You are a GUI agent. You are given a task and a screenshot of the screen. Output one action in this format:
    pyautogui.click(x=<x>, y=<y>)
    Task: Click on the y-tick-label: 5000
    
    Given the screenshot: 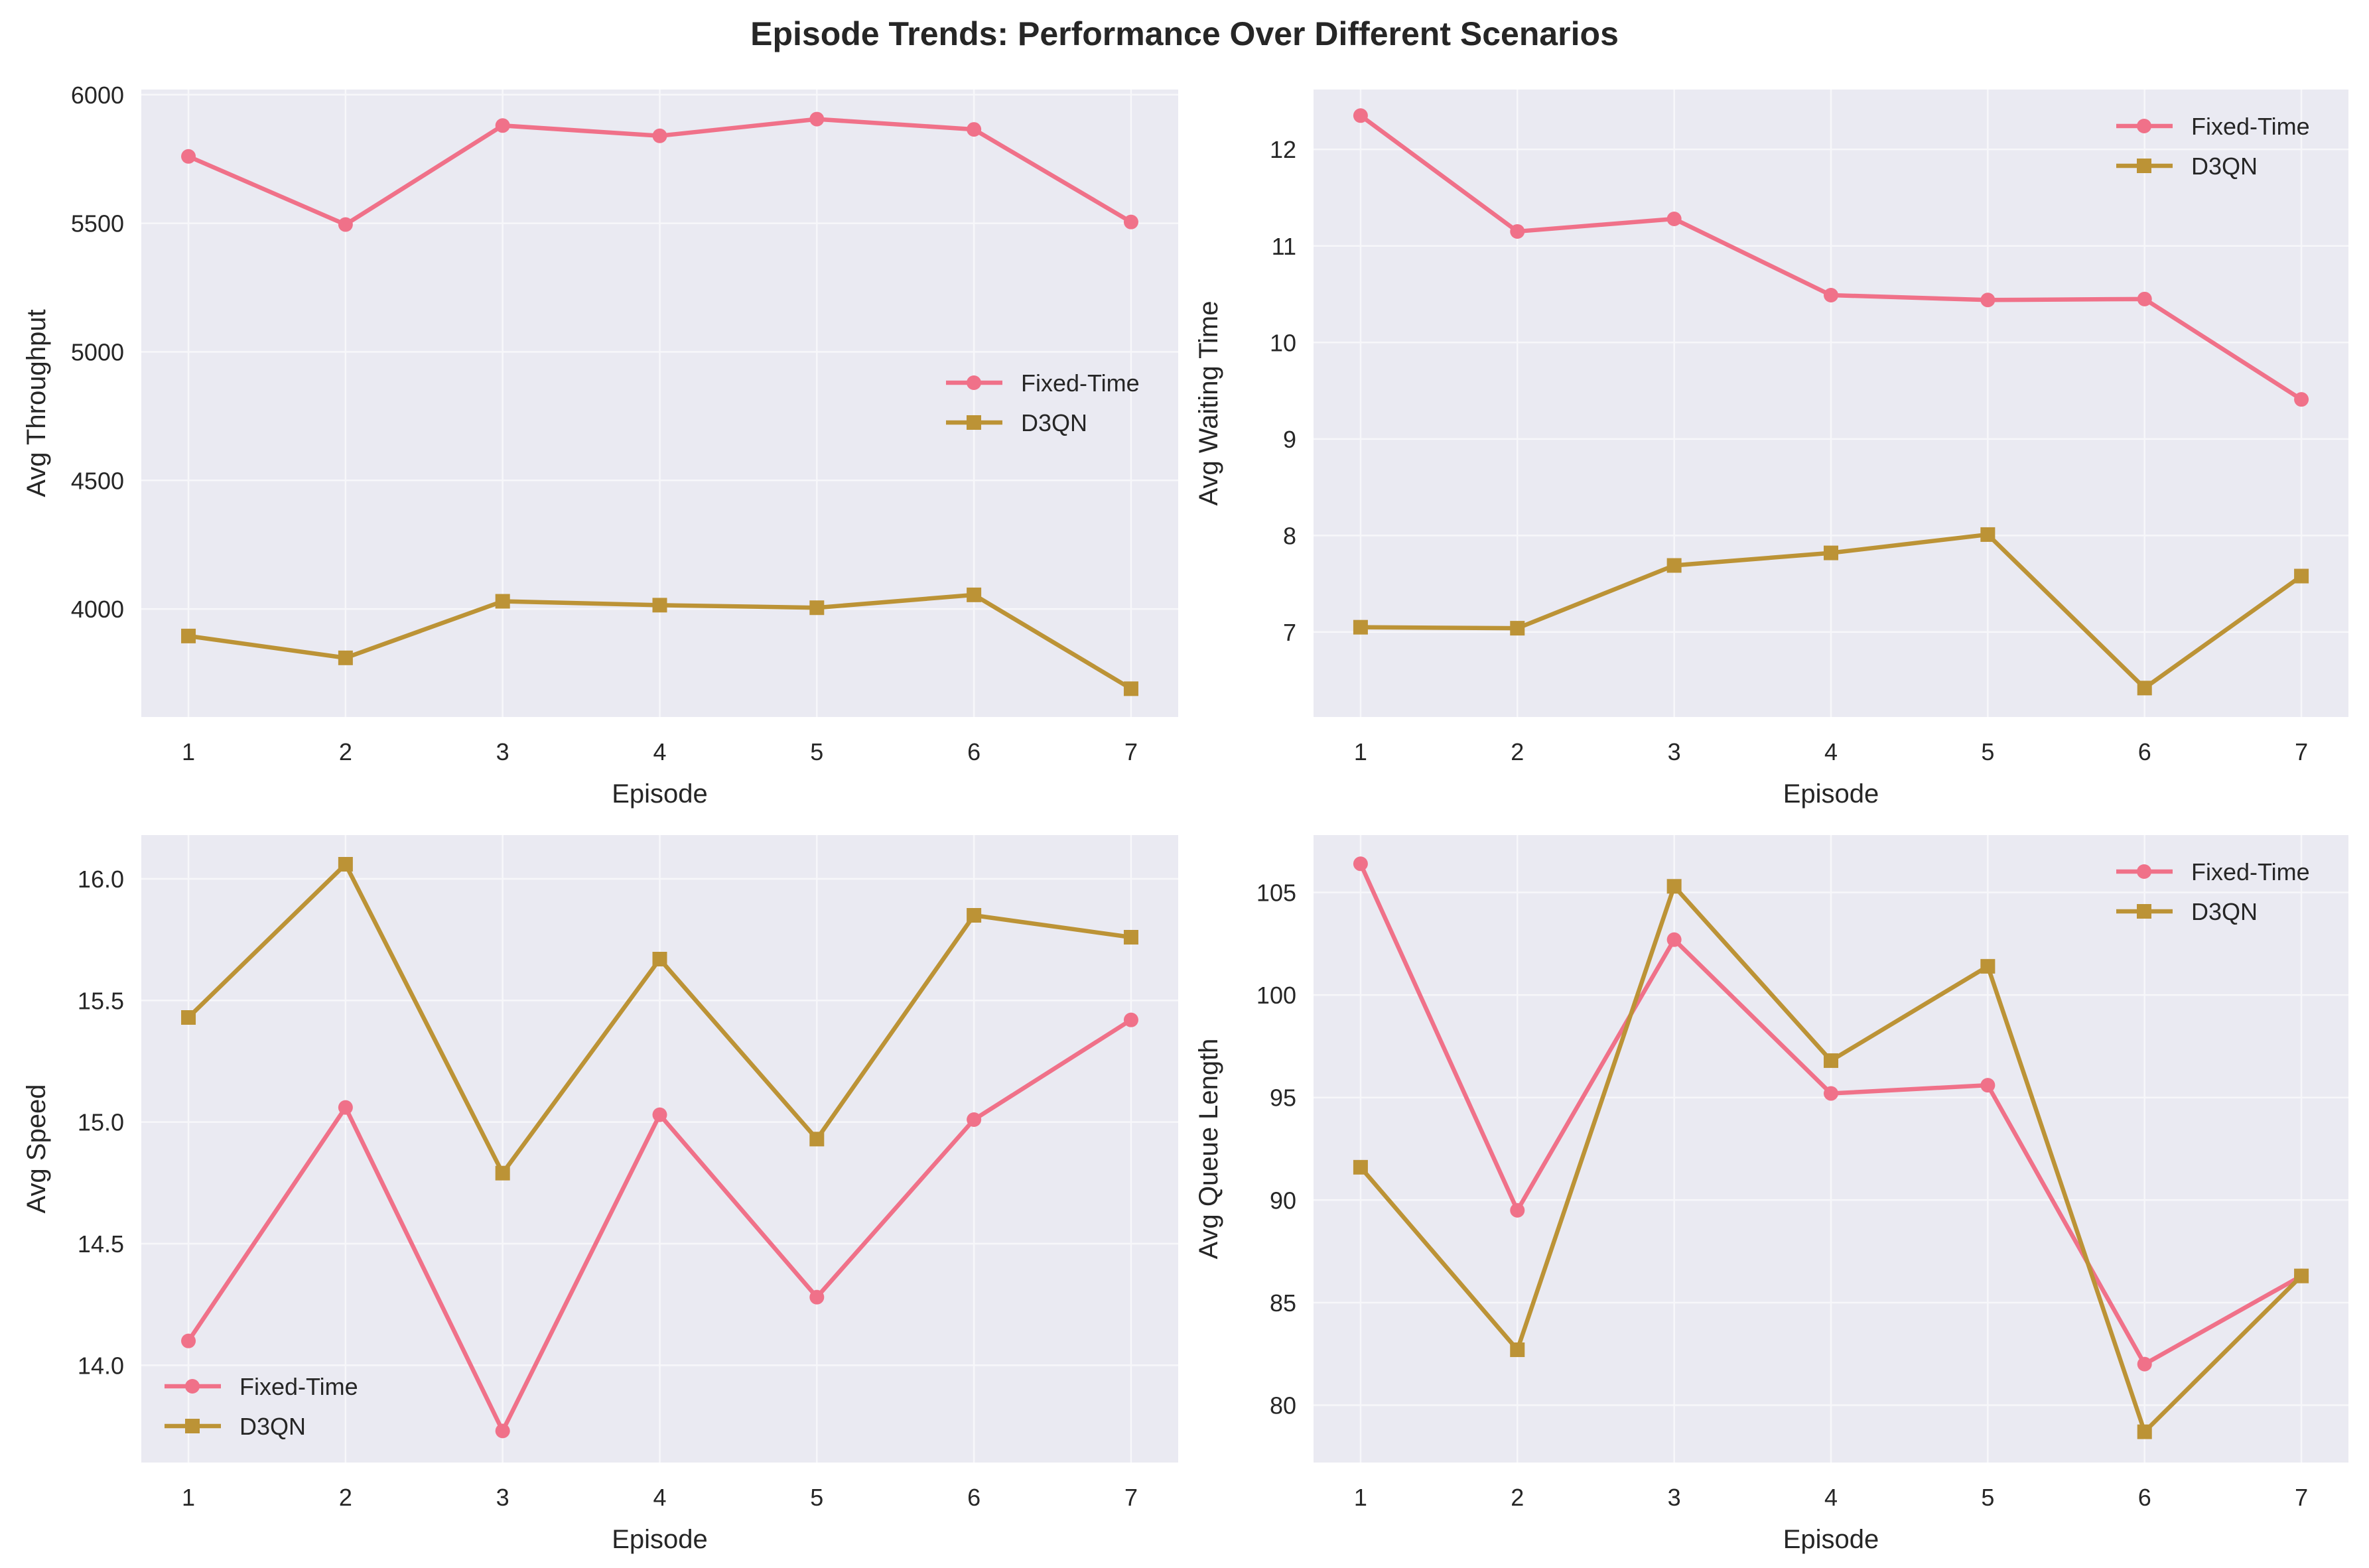 What is the action you would take?
    pyautogui.click(x=97, y=352)
    